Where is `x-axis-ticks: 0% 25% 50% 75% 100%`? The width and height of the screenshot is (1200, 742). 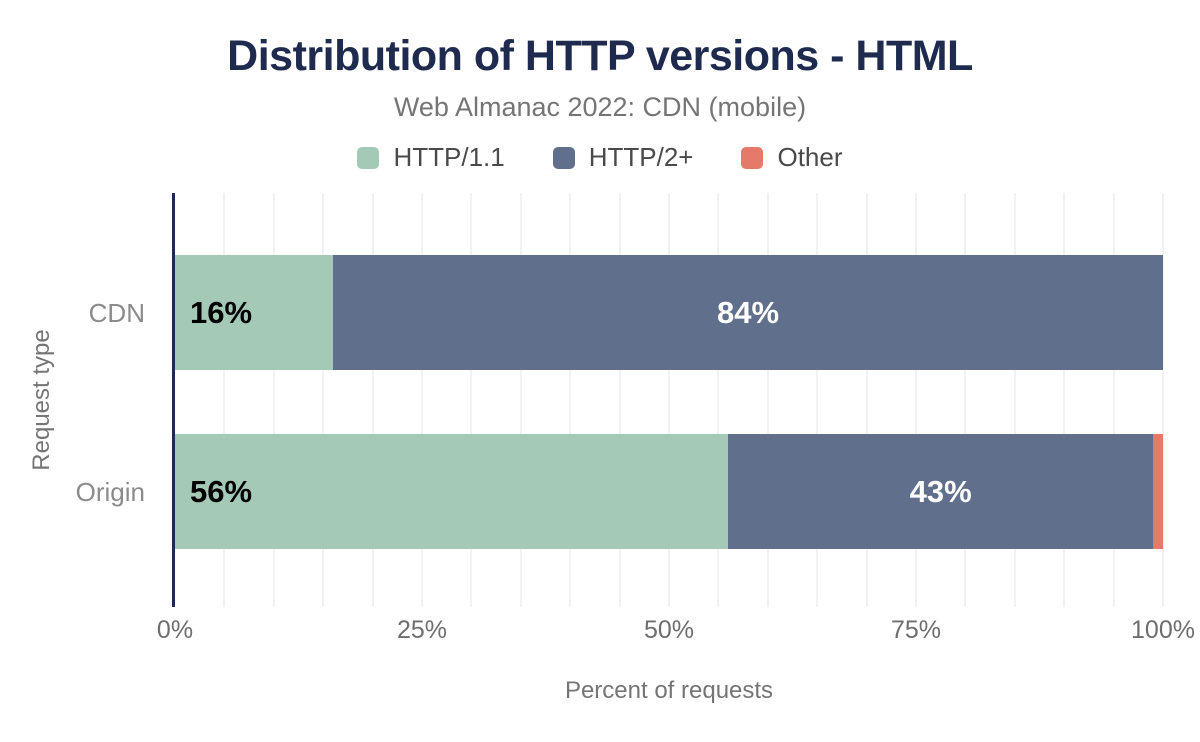
x-axis-ticks: 0% 25% 50% 75% 100% is located at coordinates (676, 632).